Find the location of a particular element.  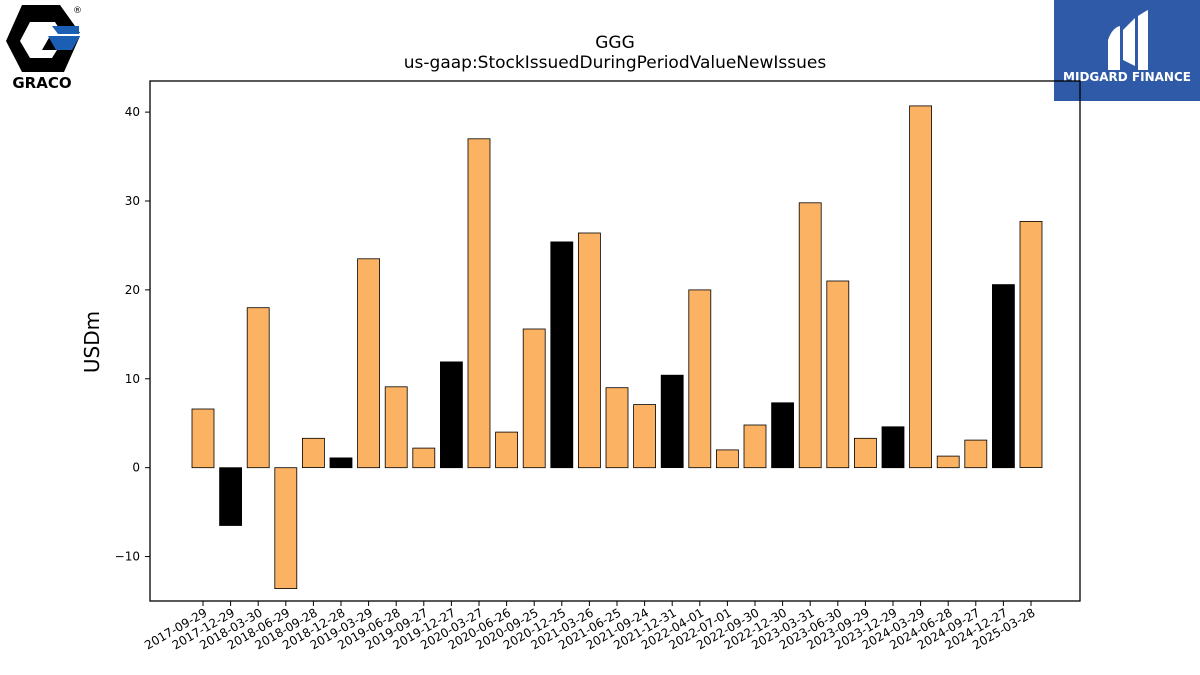

graco-logo: GRACO ® is located at coordinates (44, 48).